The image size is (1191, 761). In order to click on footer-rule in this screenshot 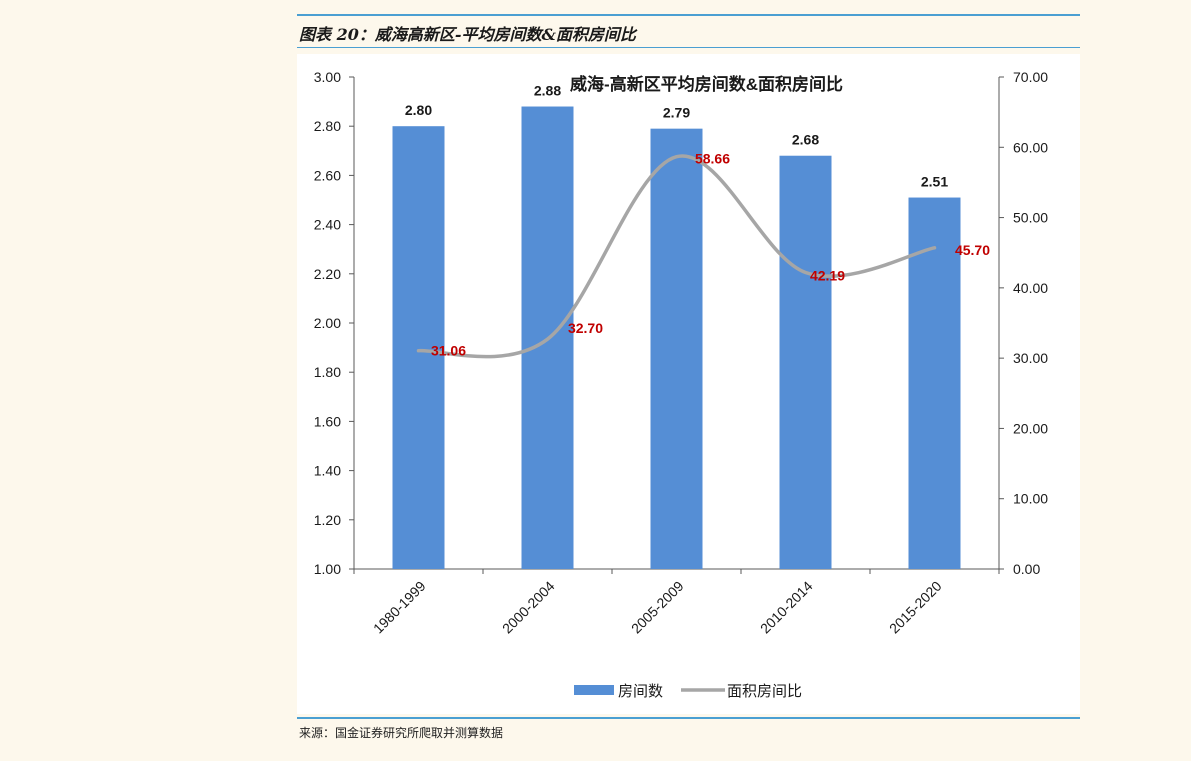, I will do `click(688, 718)`.